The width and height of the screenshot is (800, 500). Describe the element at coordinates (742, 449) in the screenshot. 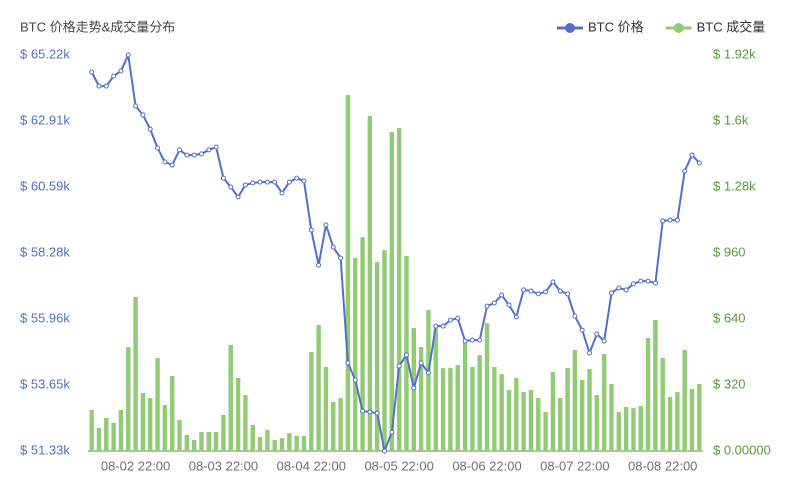

I see `y2-tick-label: $ 0.00000` at that location.